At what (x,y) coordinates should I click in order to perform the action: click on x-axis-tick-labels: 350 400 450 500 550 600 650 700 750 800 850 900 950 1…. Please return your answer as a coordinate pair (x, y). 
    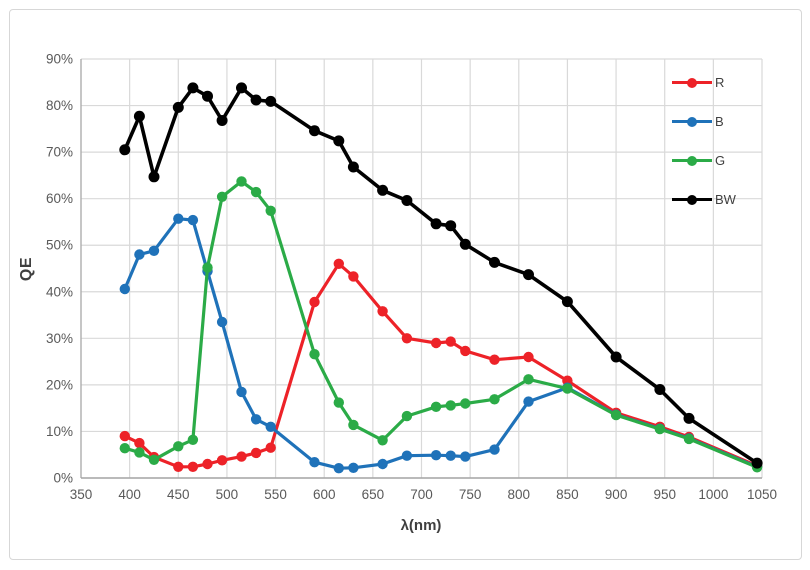
    Looking at the image, I should click on (423, 494).